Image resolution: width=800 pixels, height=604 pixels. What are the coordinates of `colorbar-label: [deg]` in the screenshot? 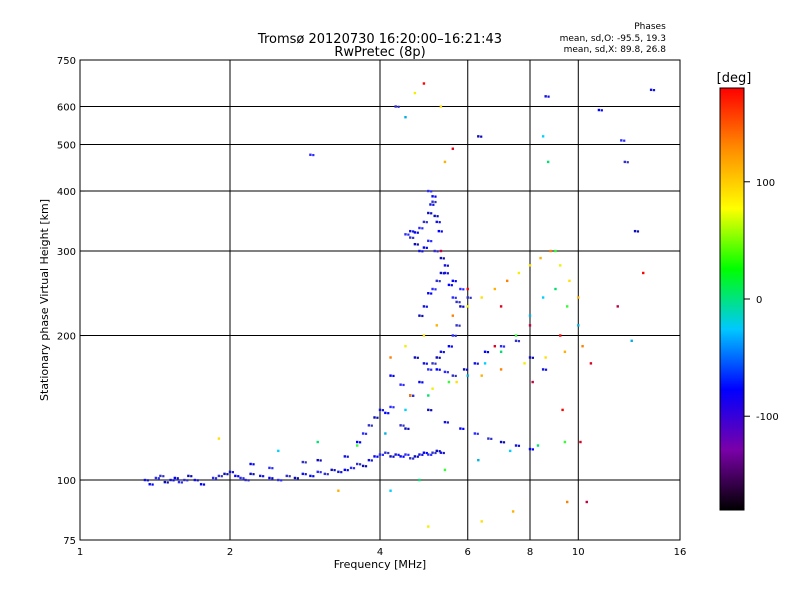 It's located at (734, 78).